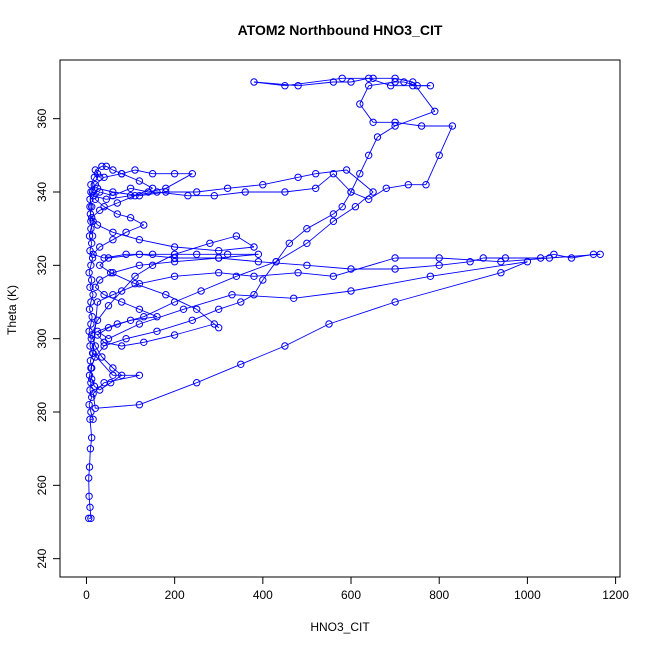 This screenshot has width=650, height=650. Describe the element at coordinates (42, 338) in the screenshot. I see `y-tick-label: 300` at that location.